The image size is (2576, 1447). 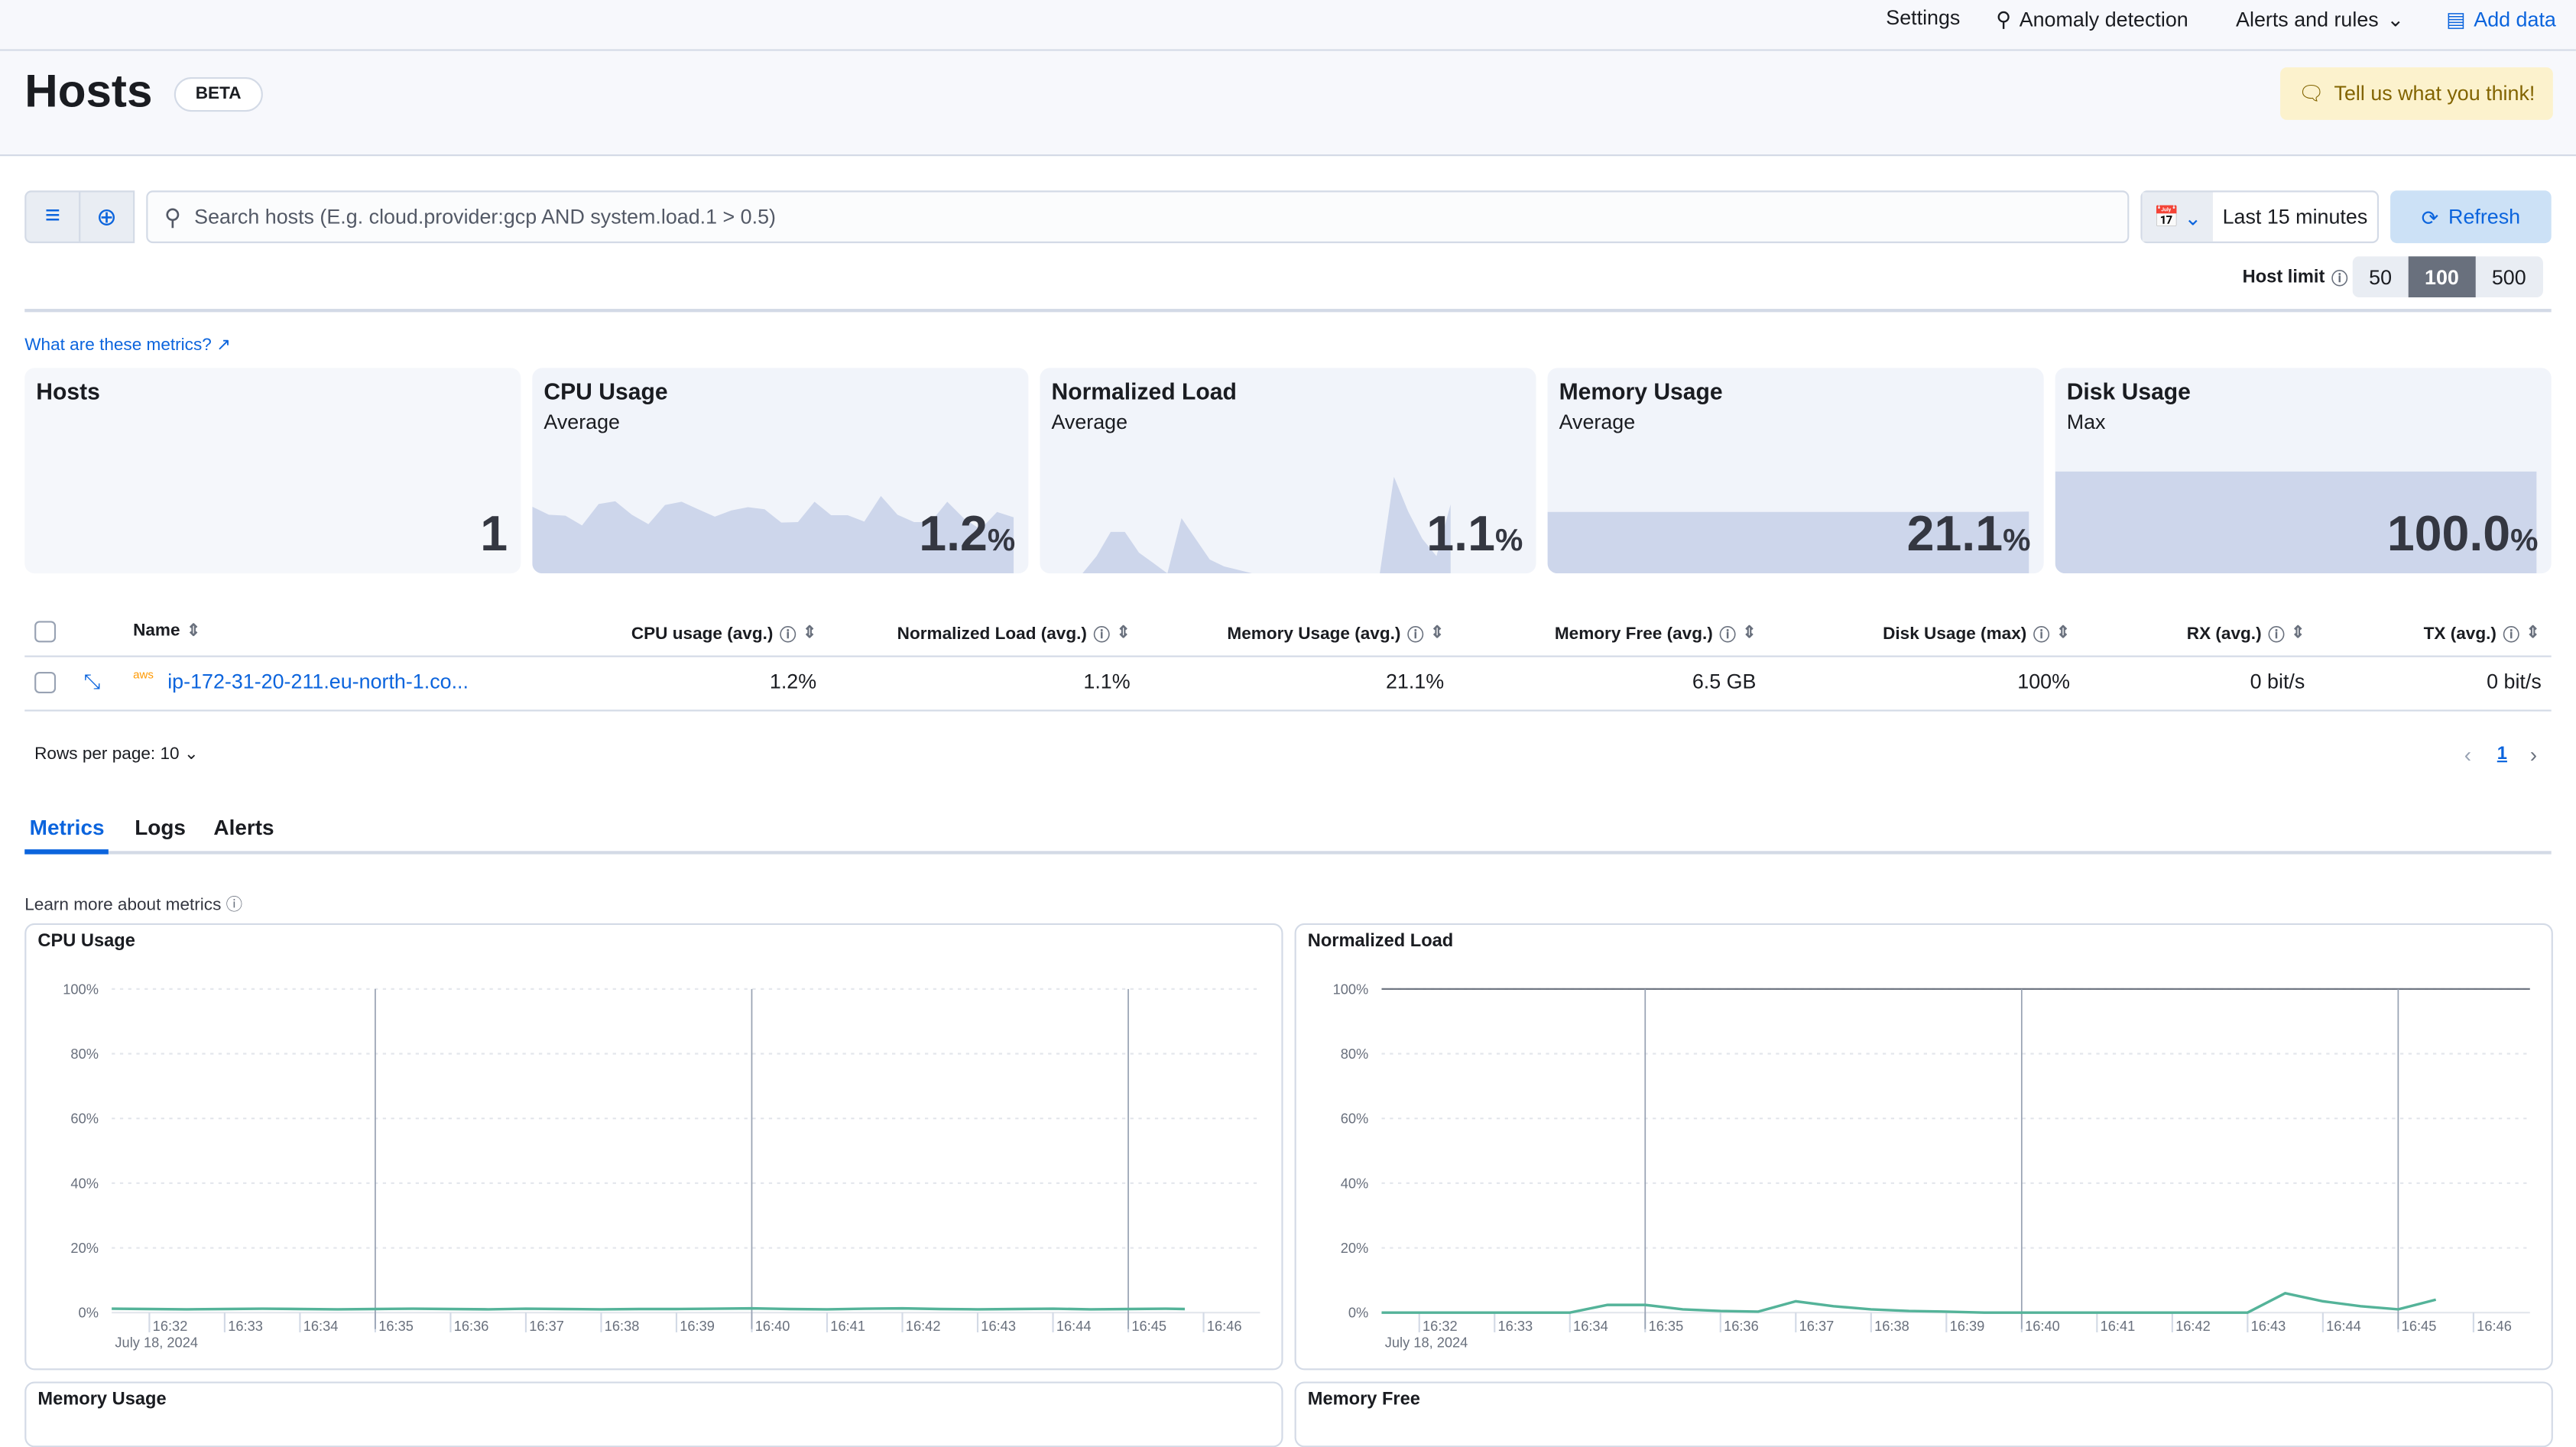 What do you see at coordinates (2104, 19) in the screenshot?
I see `anomaly-label: Anomaly detection` at bounding box center [2104, 19].